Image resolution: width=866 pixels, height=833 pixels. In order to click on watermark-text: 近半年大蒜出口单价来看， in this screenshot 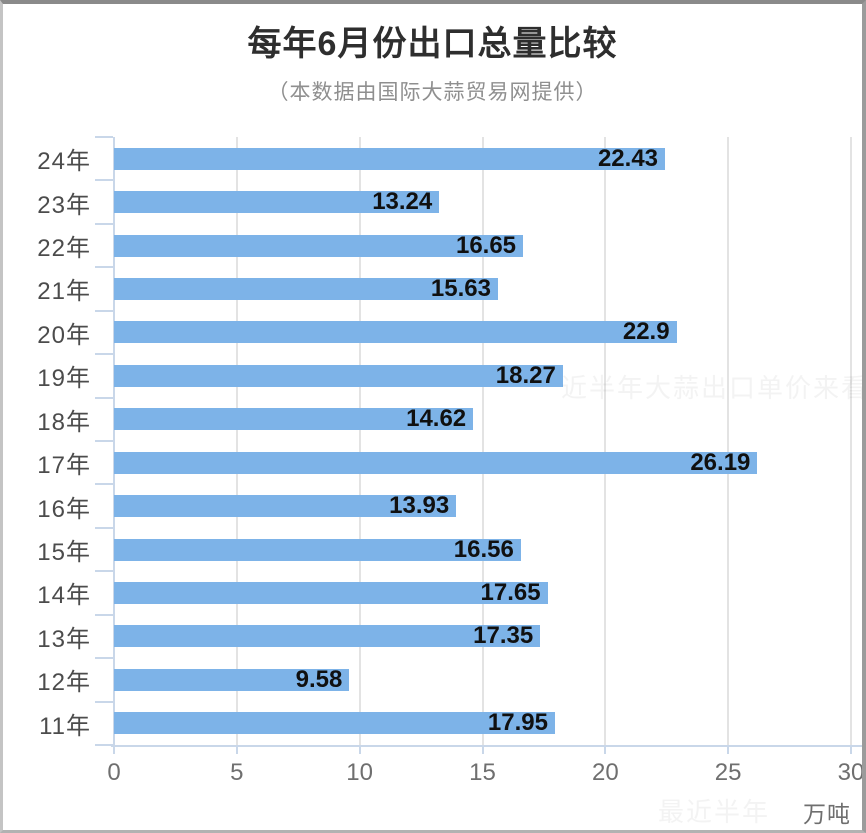, I will do `click(713, 388)`.